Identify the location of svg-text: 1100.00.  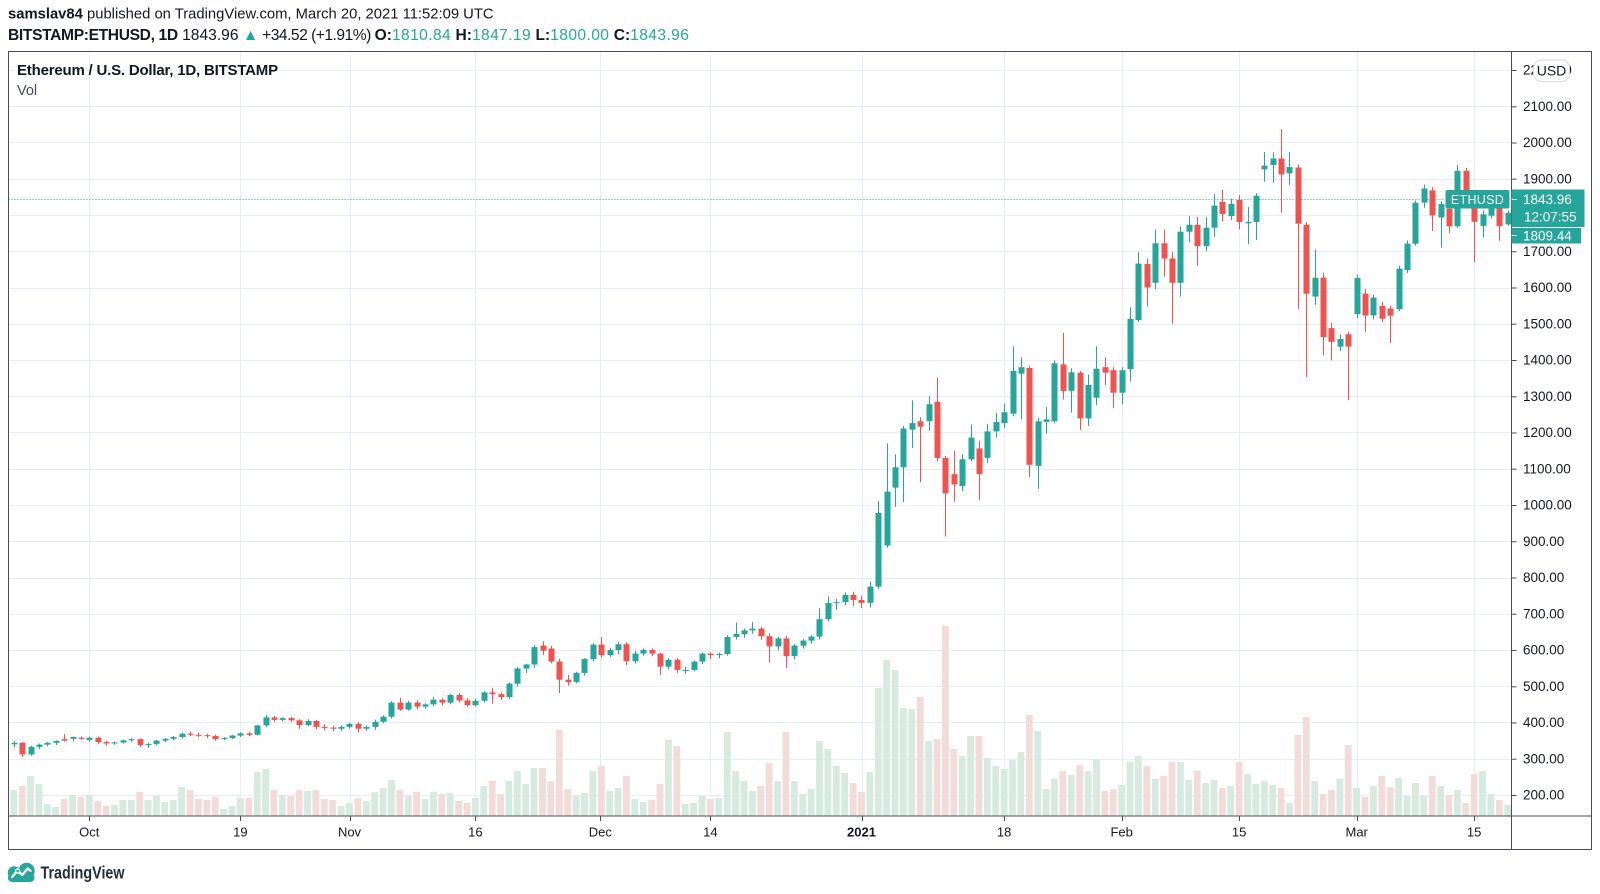
(1547, 468).